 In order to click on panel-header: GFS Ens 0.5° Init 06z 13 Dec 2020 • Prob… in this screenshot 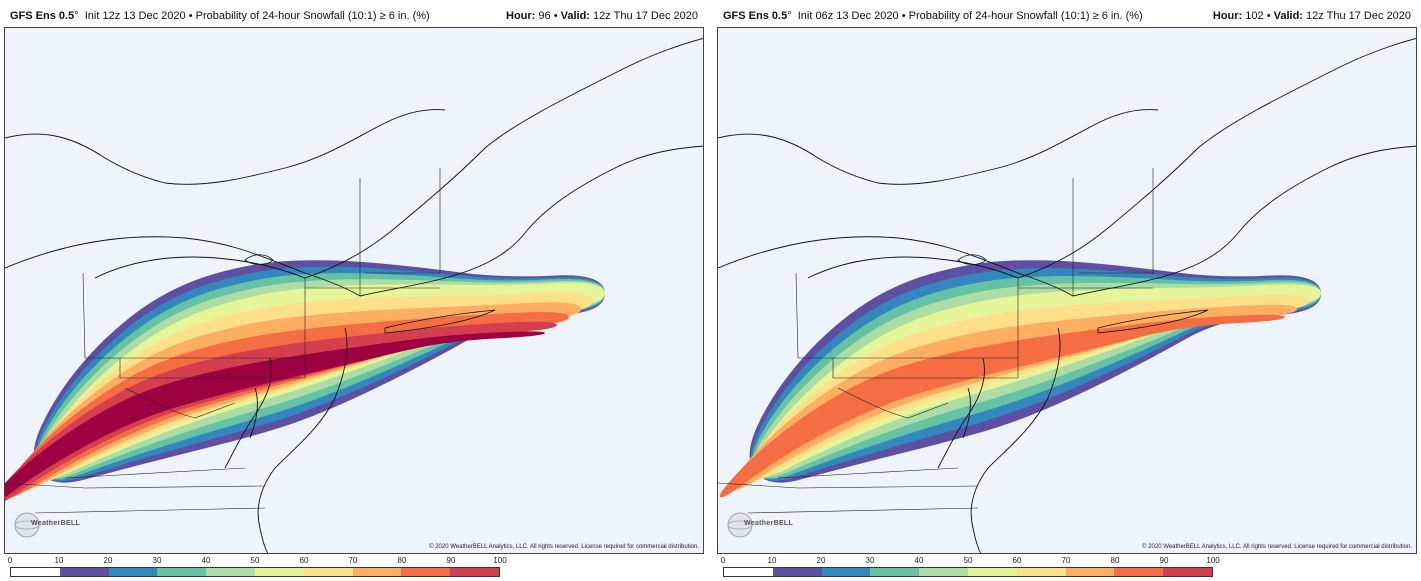, I will do `click(1067, 16)`.